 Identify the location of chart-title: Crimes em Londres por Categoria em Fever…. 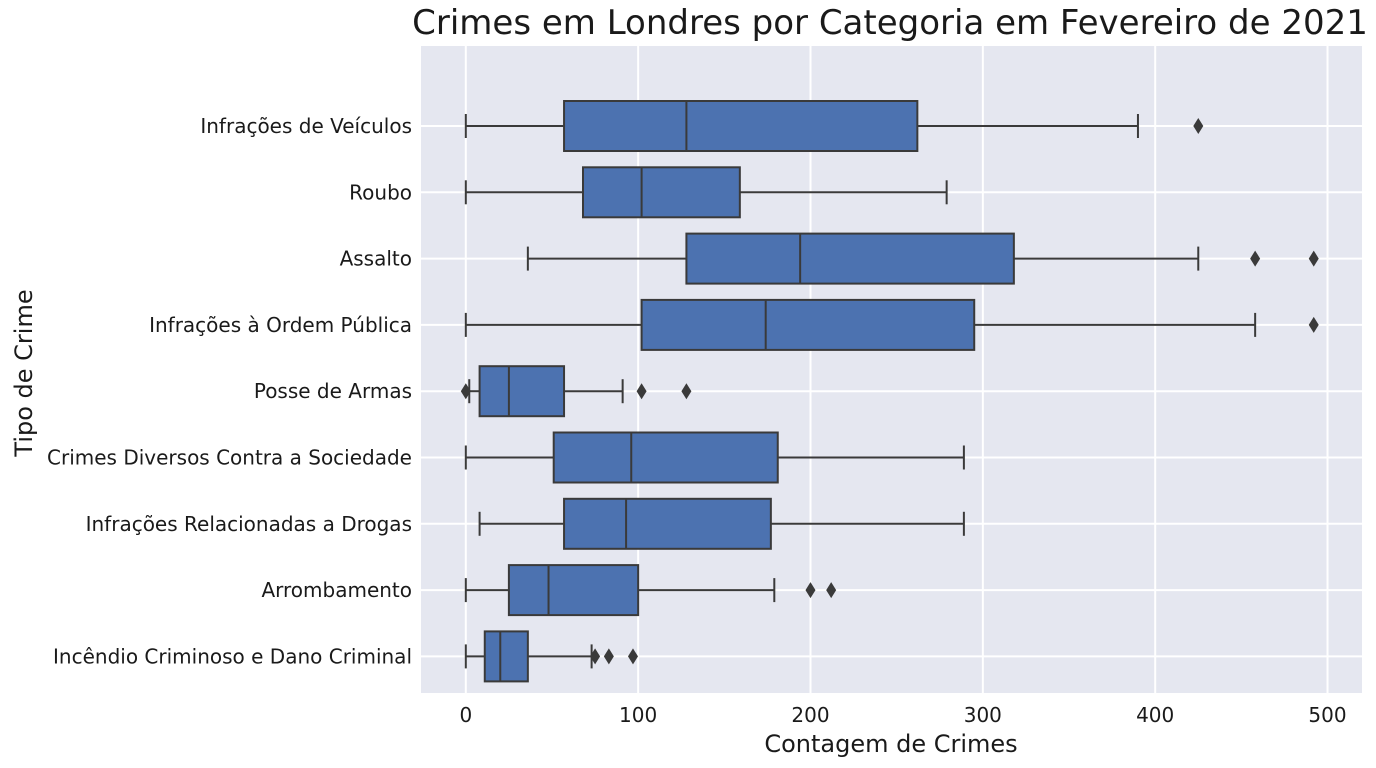
(890, 23).